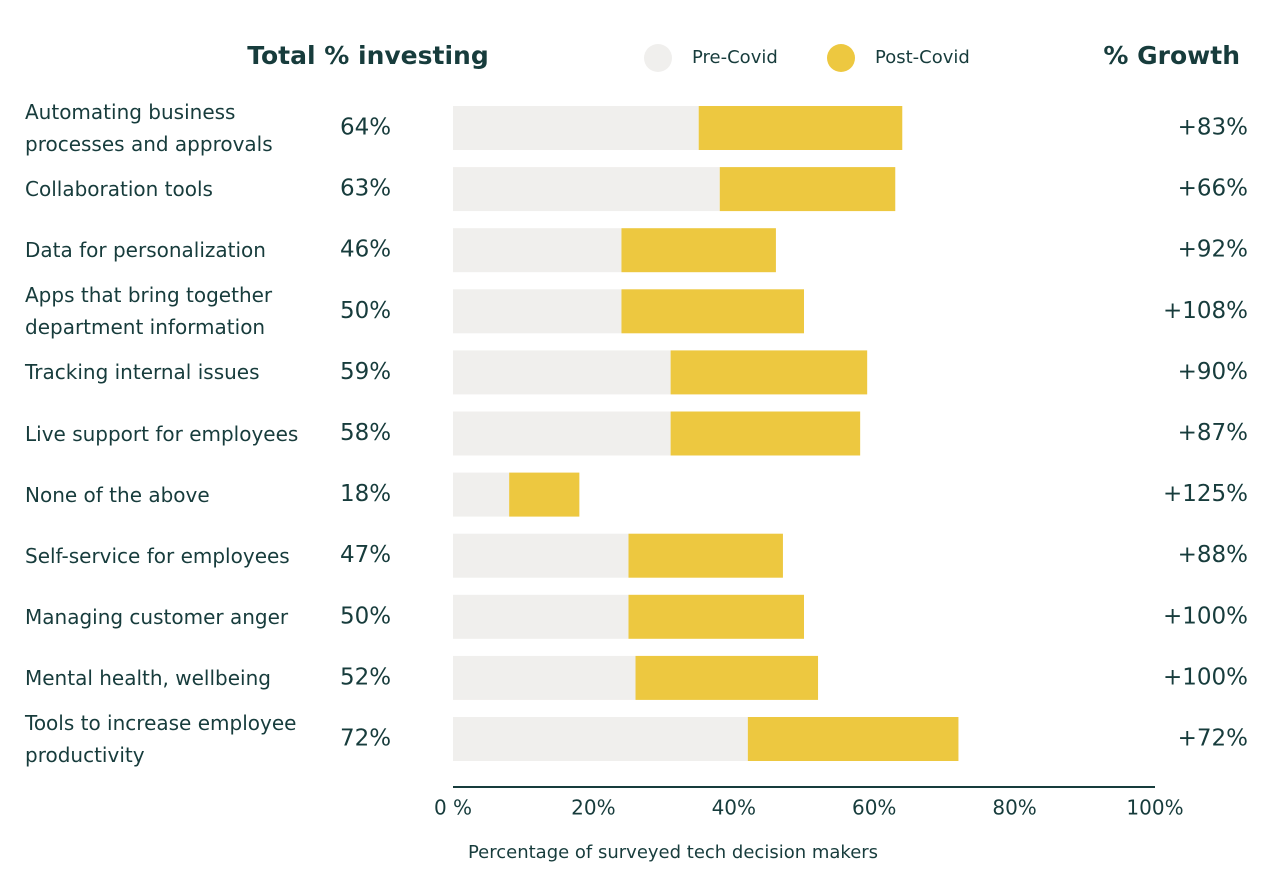  What do you see at coordinates (922, 57) in the screenshot?
I see `legend-label: Post-Covid` at bounding box center [922, 57].